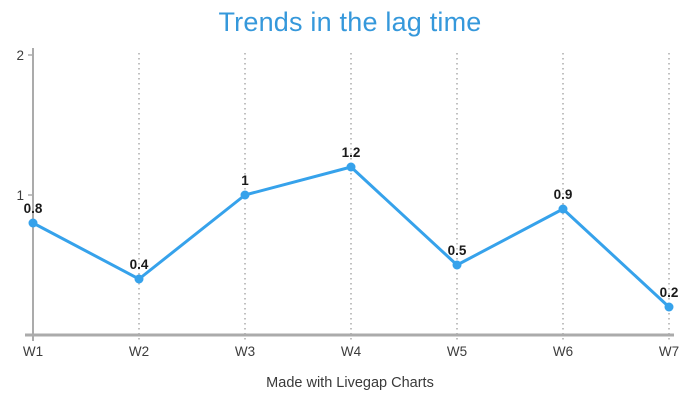  Describe the element at coordinates (20, 195) in the screenshot. I see `y-tick-label: 1` at that location.